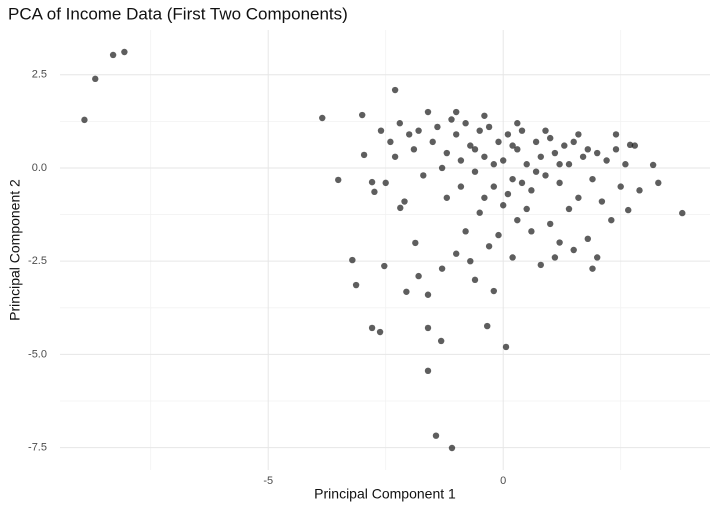 The width and height of the screenshot is (720, 513). What do you see at coordinates (39, 75) in the screenshot?
I see `y-tick-label: 2.5` at bounding box center [39, 75].